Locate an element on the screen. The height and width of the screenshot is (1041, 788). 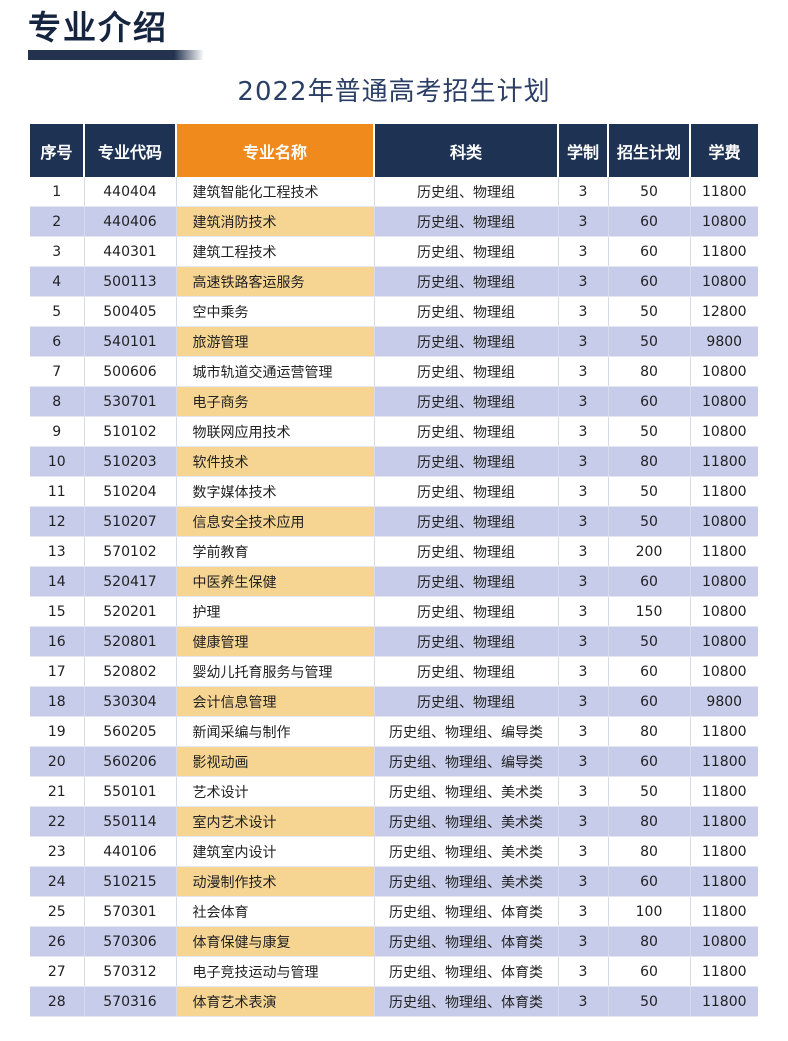
cell-major-name: 物联网应用技术 is located at coordinates (275, 431).